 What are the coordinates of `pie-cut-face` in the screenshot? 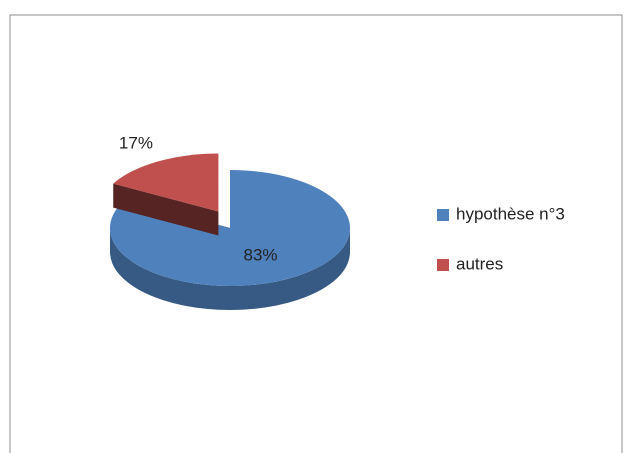 It's located at (166, 209).